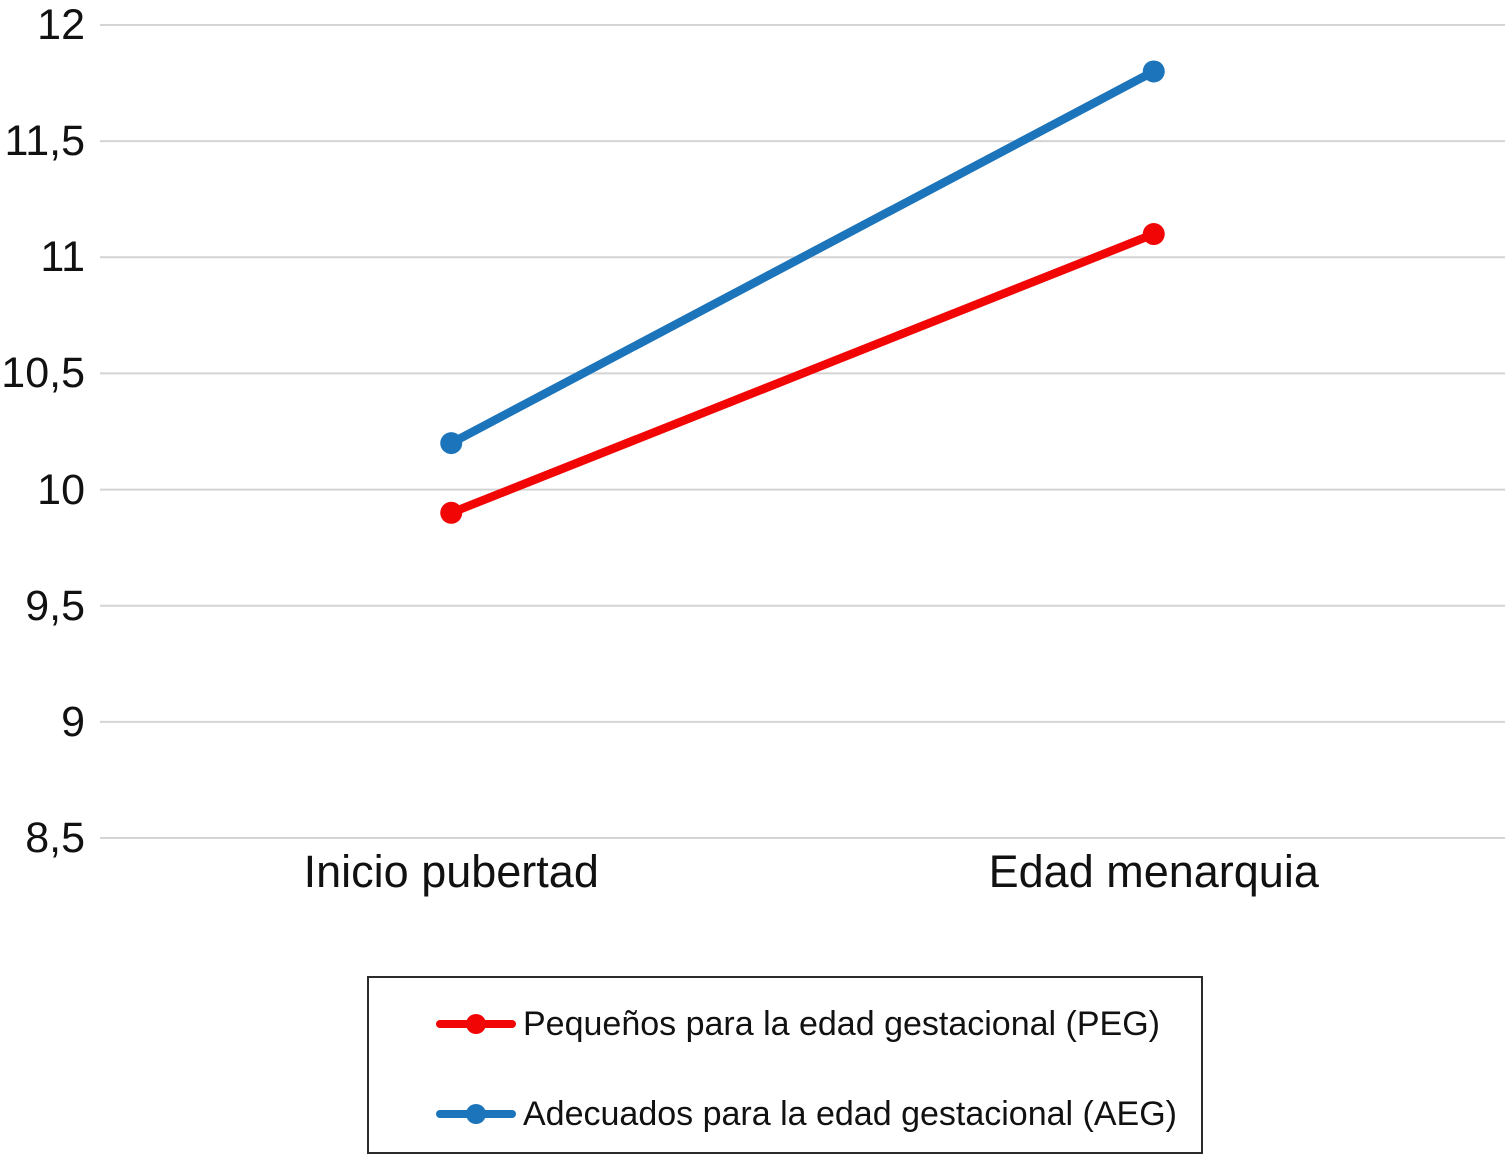 This screenshot has width=1505, height=1158. I want to click on aeg-line-marker-icon, so click(476, 1114).